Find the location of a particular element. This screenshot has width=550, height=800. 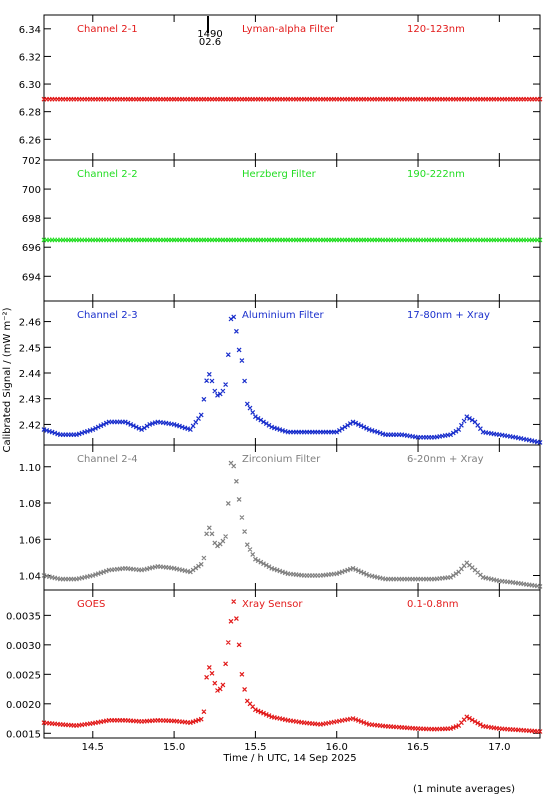

y-axis-title: Calibrated Signal / (mW m⁻²) is located at coordinates (7, 379).